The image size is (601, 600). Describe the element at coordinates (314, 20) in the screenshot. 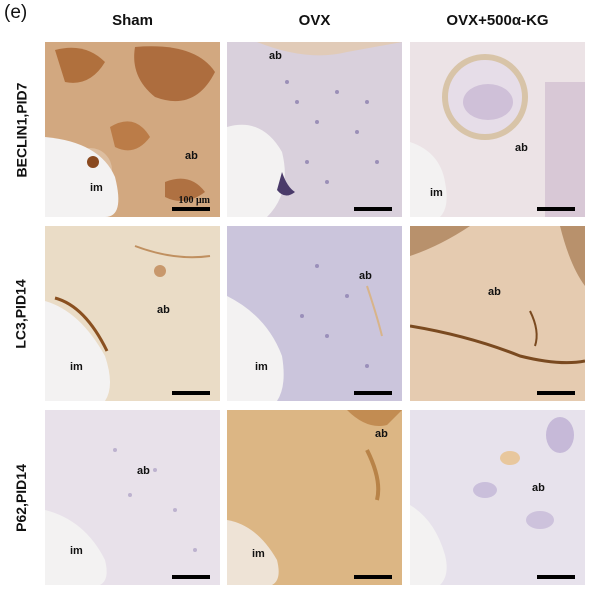

I see `column-header-ovx: OVX` at that location.